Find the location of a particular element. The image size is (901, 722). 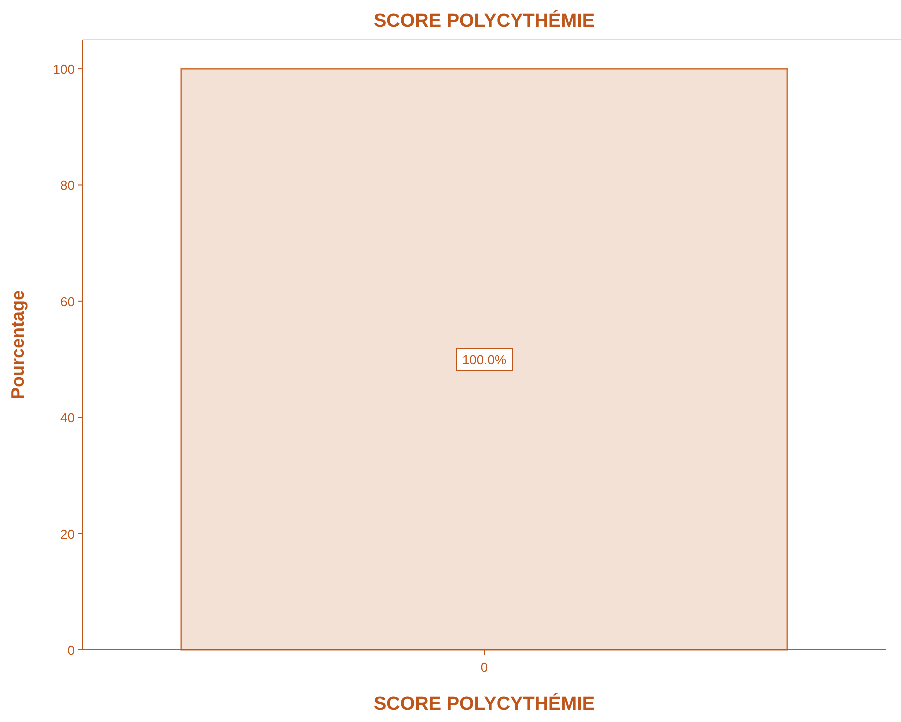

x-axis-title: SCORE POLYCYTHÉMIE is located at coordinates (485, 704).